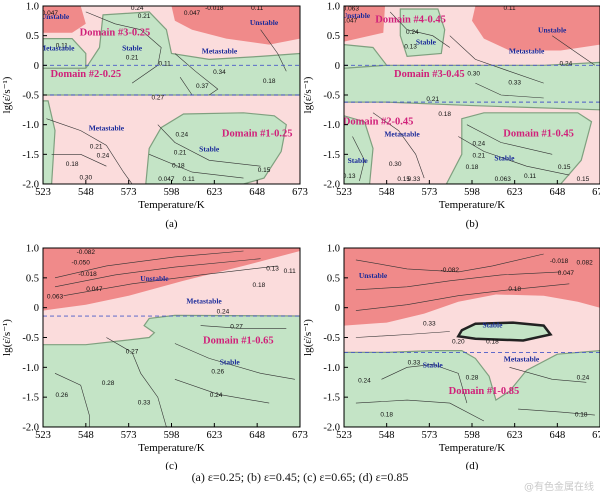  Describe the element at coordinates (472, 224) in the screenshot. I see `panel-letter: (b)` at that location.